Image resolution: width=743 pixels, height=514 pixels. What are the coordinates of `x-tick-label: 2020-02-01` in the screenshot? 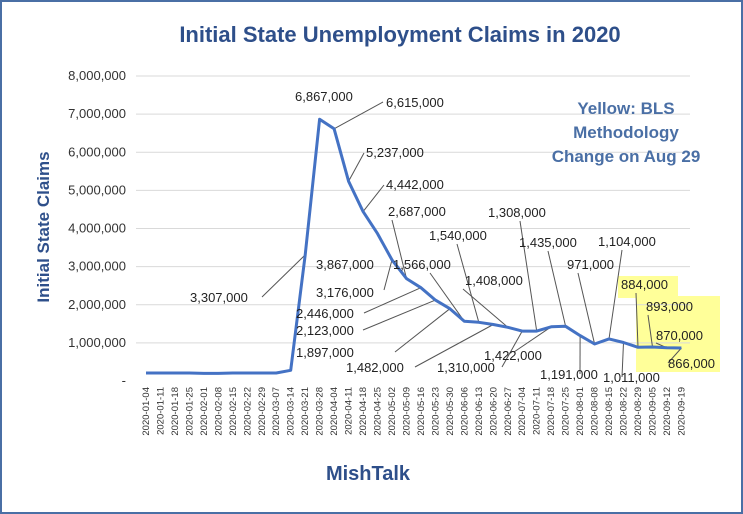 It's located at (204, 411).